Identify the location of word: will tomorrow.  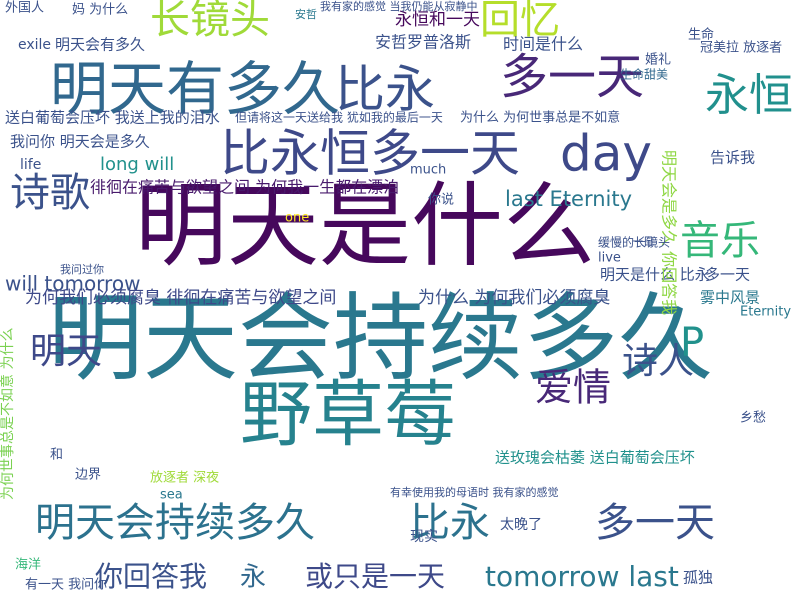
(72, 284).